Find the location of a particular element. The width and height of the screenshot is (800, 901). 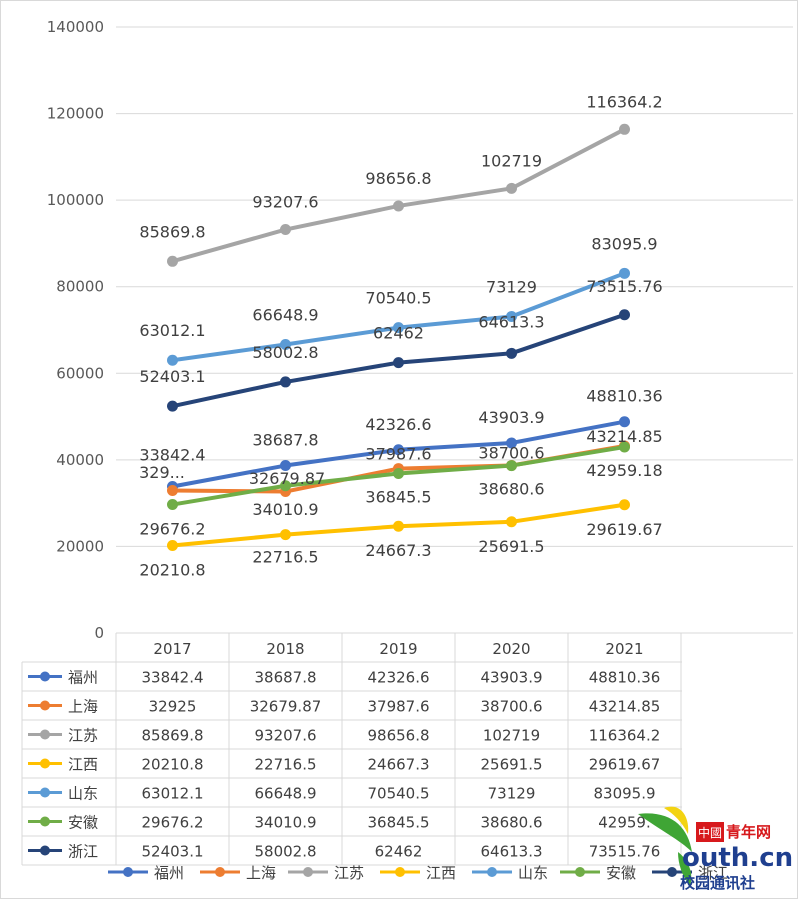

table-cell: 48810.36 is located at coordinates (625, 678).